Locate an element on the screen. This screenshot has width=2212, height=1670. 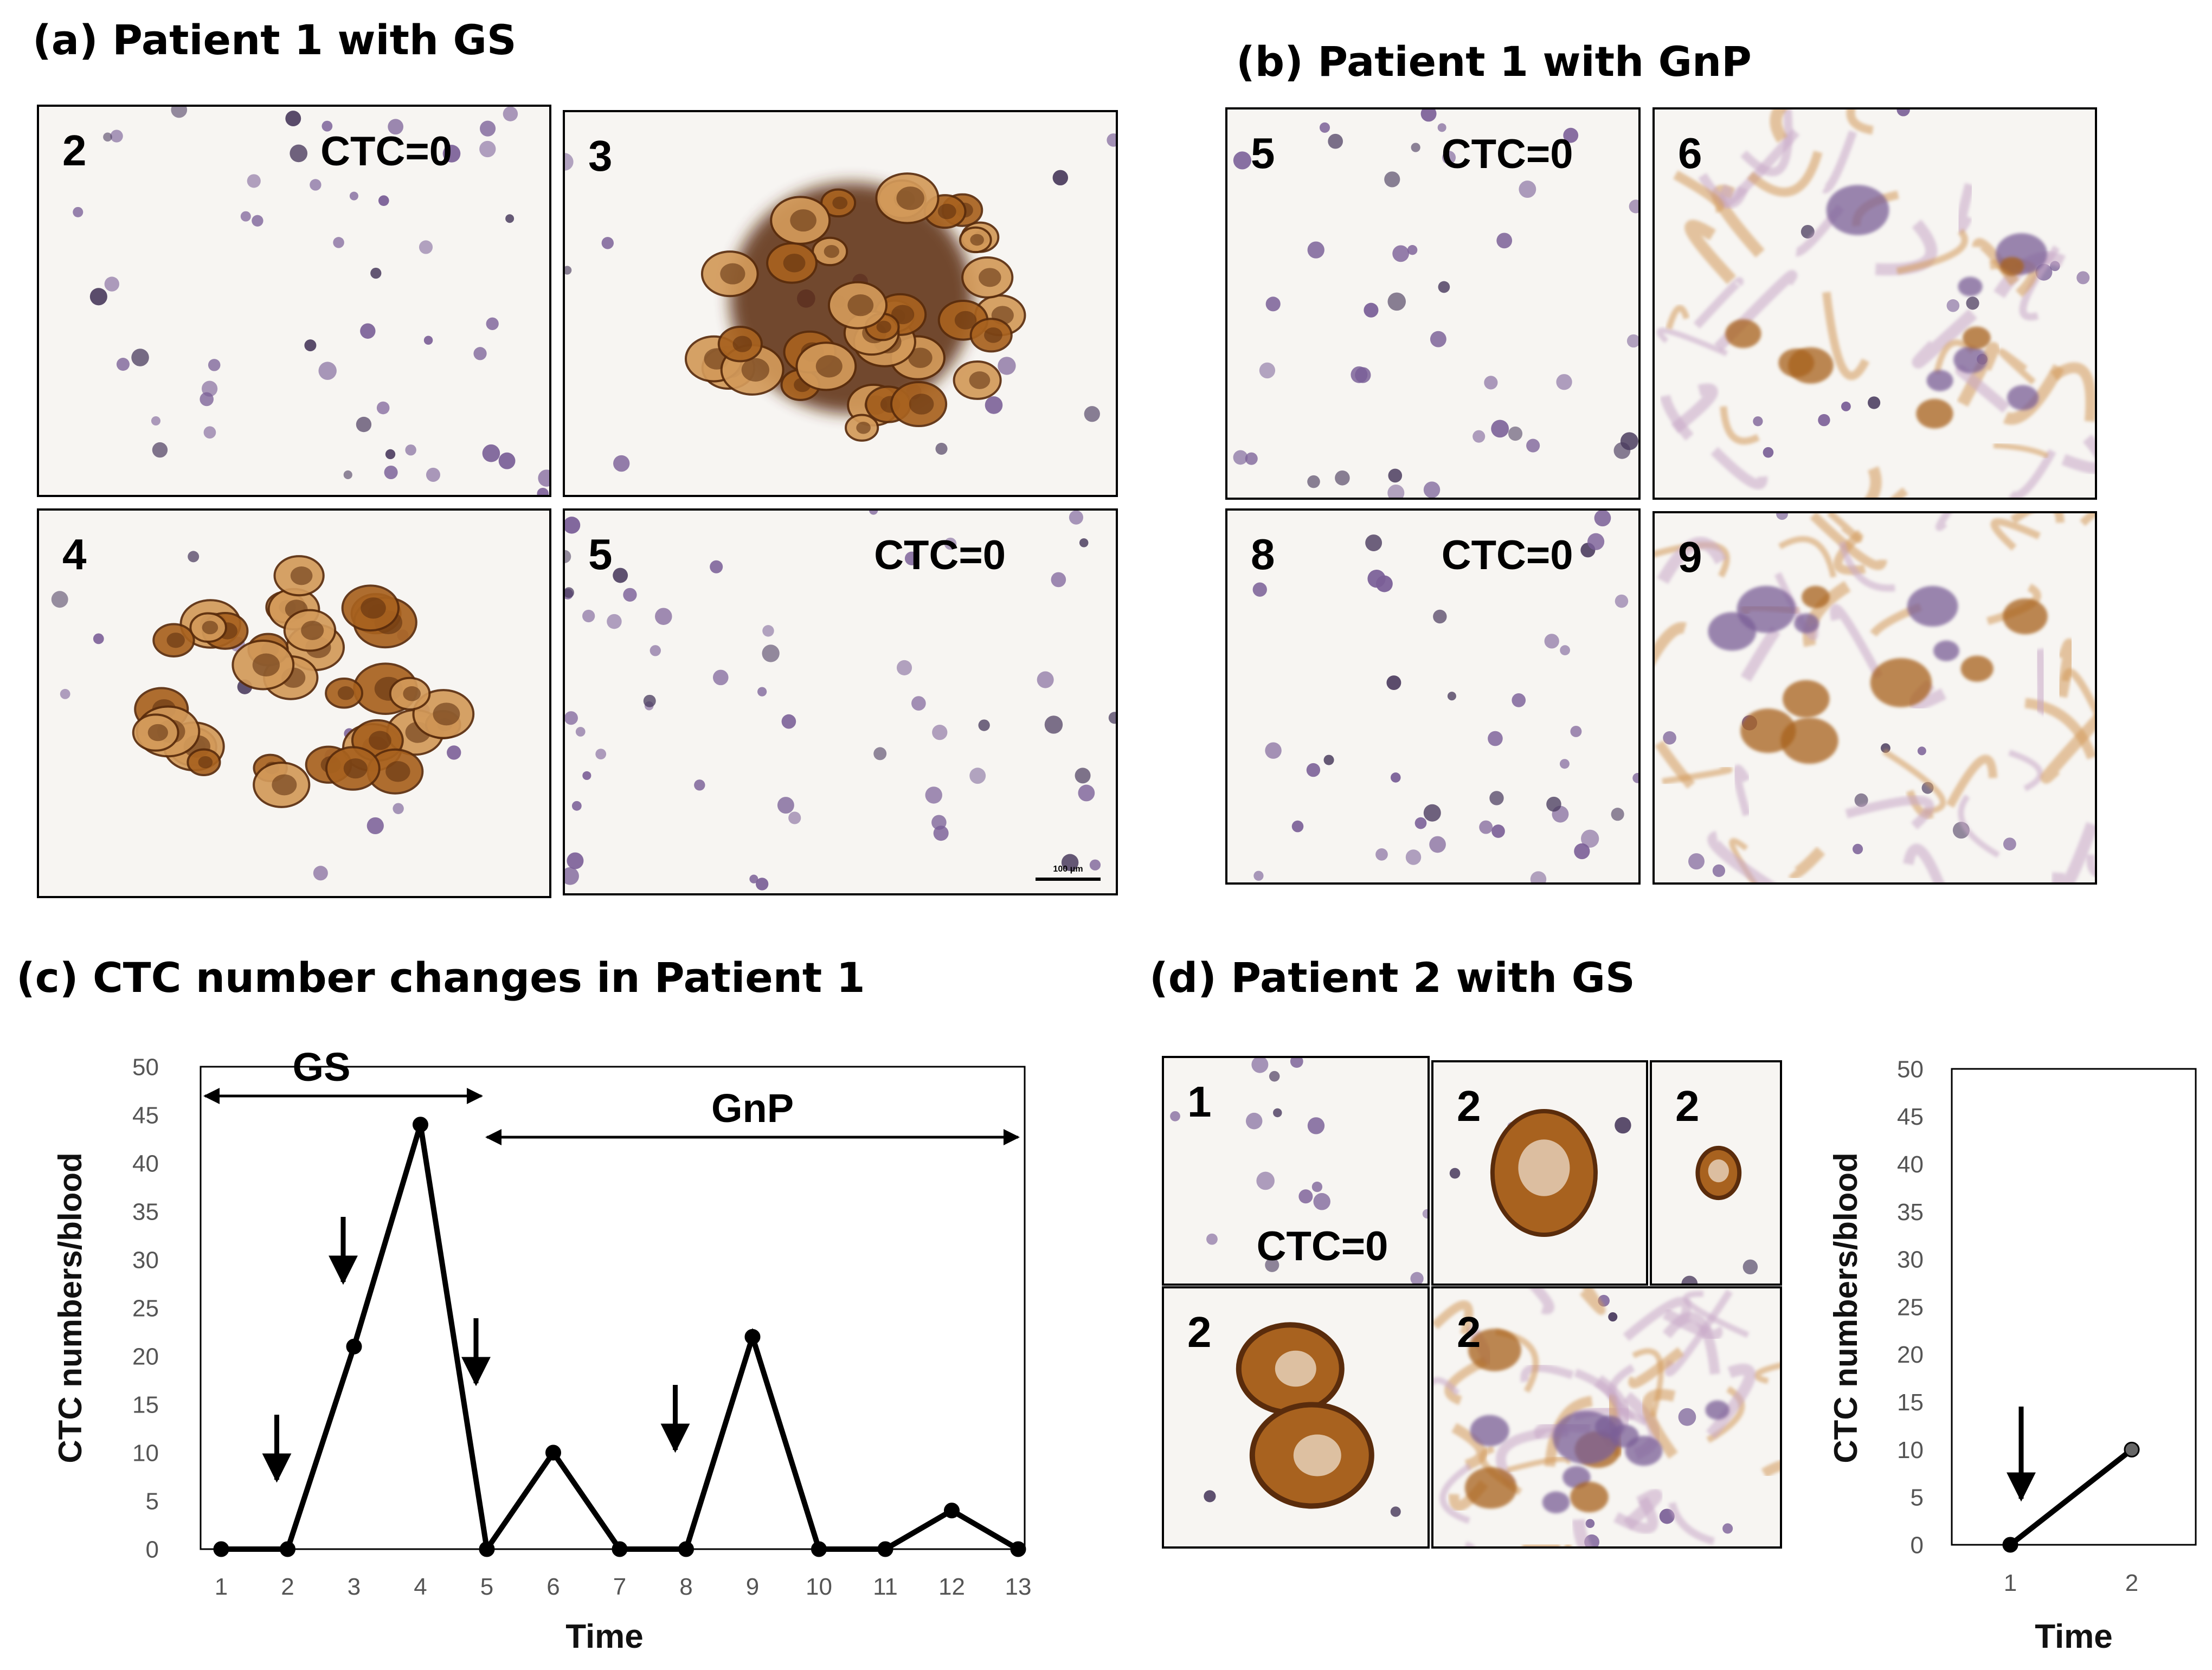
micrograph-background is located at coordinates (1296, 1171).